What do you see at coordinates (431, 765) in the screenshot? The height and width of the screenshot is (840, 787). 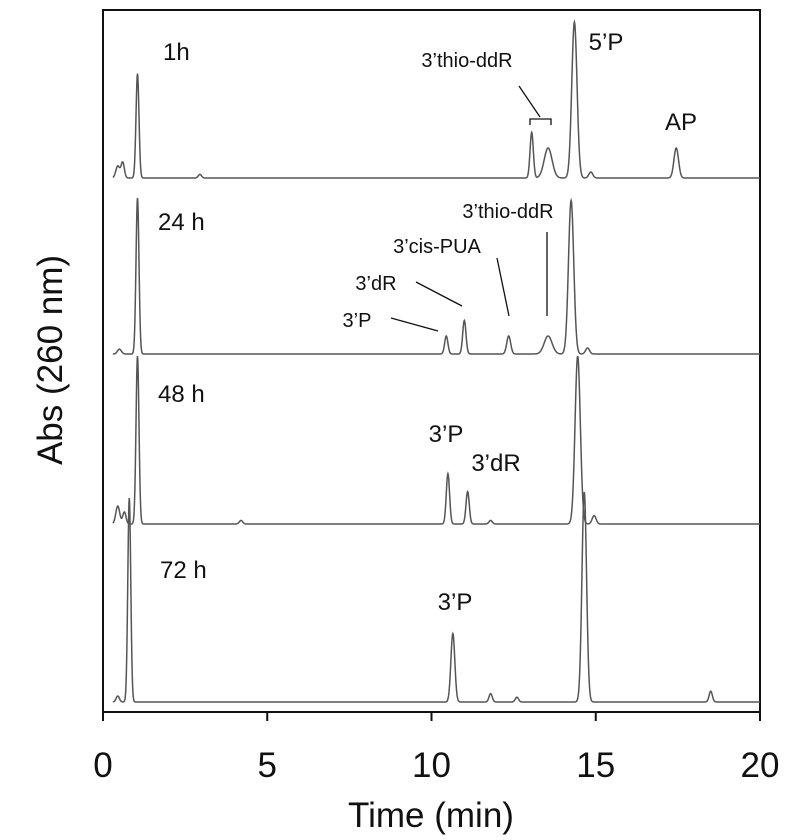 I see `x-tick-label: 10` at bounding box center [431, 765].